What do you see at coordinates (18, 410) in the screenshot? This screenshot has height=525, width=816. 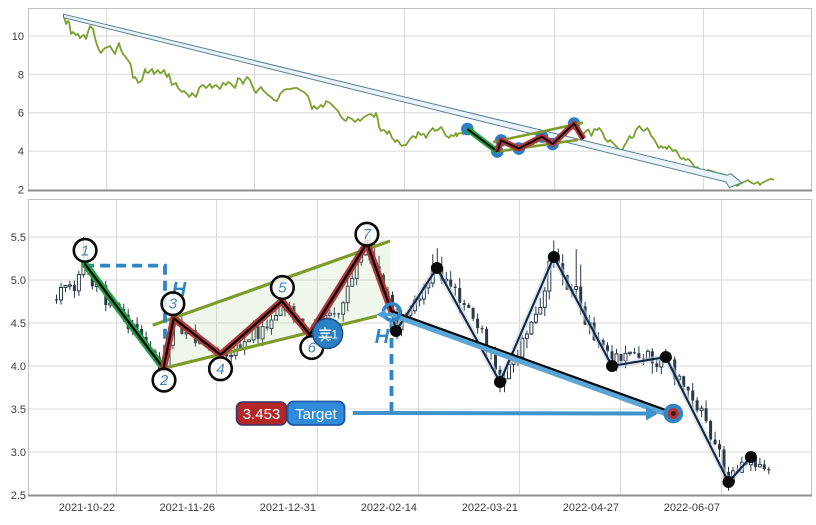 I see `svg-text: 3.5` at bounding box center [18, 410].